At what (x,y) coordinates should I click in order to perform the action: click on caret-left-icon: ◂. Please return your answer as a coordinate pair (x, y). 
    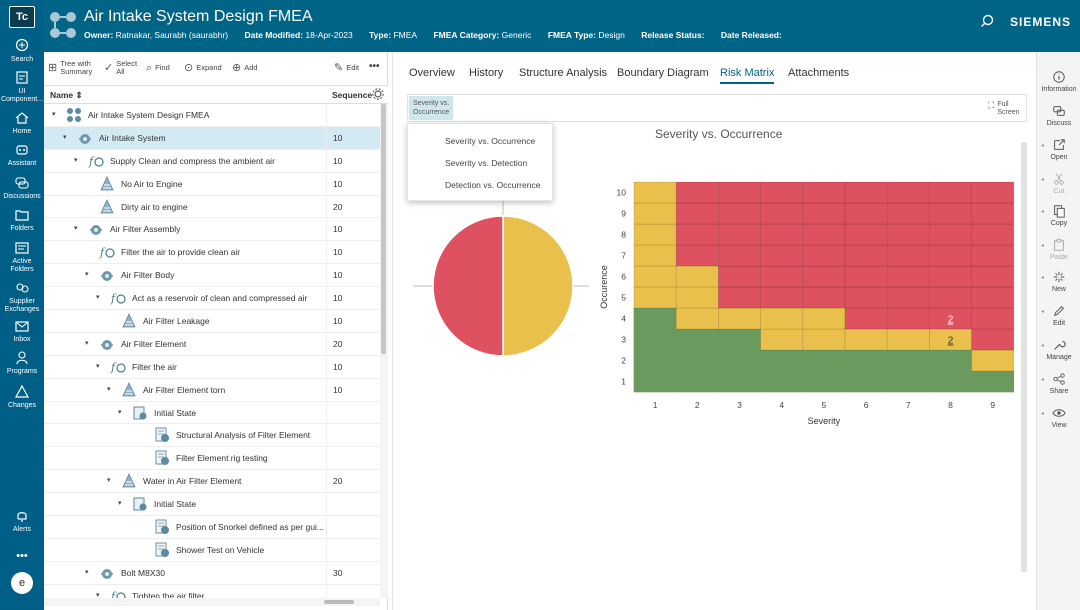
    Looking at the image, I should click on (1043, 146).